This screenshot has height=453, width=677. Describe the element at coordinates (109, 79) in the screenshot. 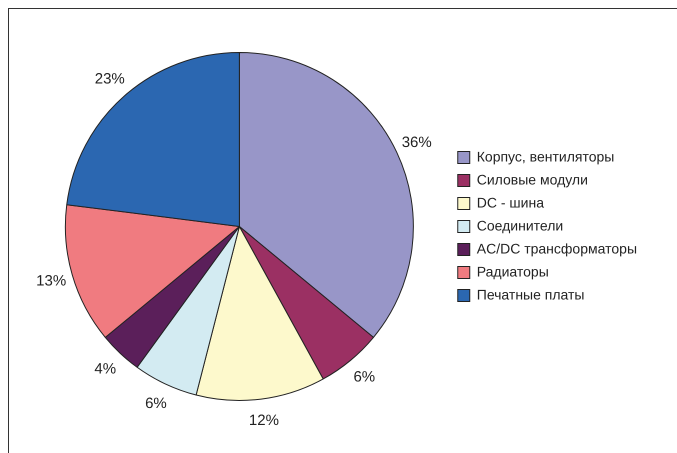

I see `data-label: 23%` at that location.